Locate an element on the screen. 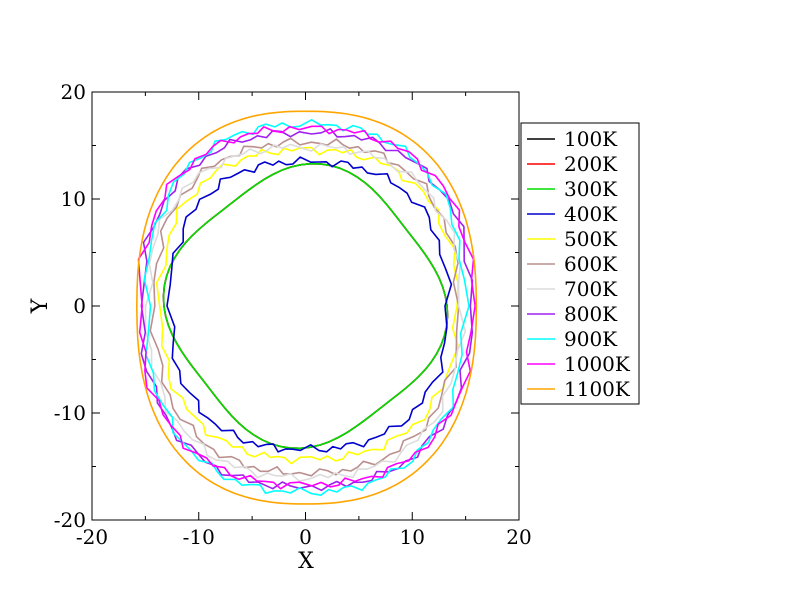  y-axis-title: Y is located at coordinates (40, 306).